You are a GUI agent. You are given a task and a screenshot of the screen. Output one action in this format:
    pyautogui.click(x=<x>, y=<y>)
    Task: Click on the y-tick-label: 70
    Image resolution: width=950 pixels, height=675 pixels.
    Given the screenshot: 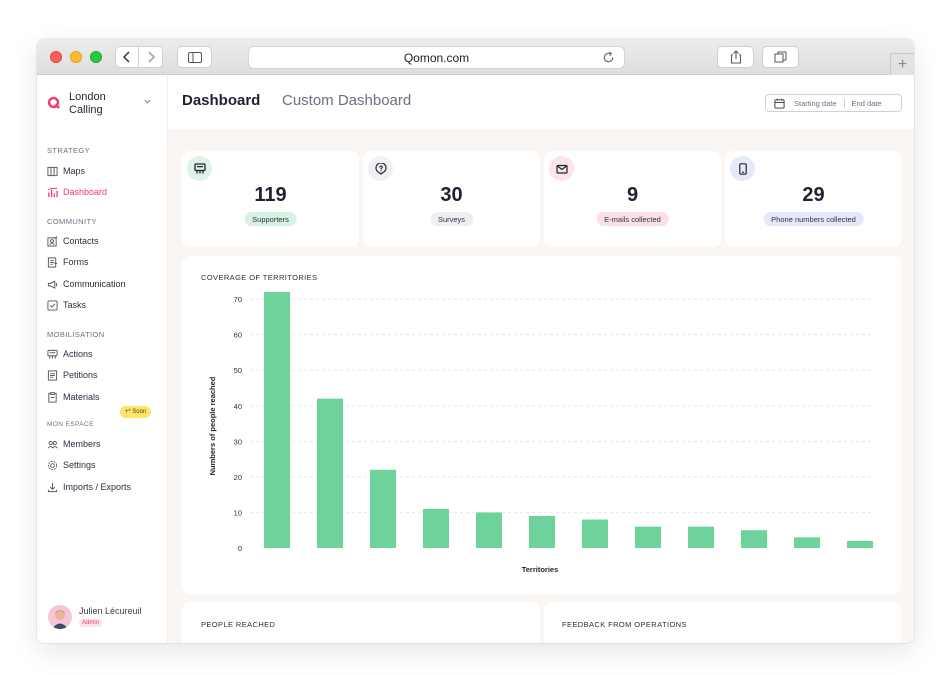 What is the action you would take?
    pyautogui.click(x=238, y=299)
    